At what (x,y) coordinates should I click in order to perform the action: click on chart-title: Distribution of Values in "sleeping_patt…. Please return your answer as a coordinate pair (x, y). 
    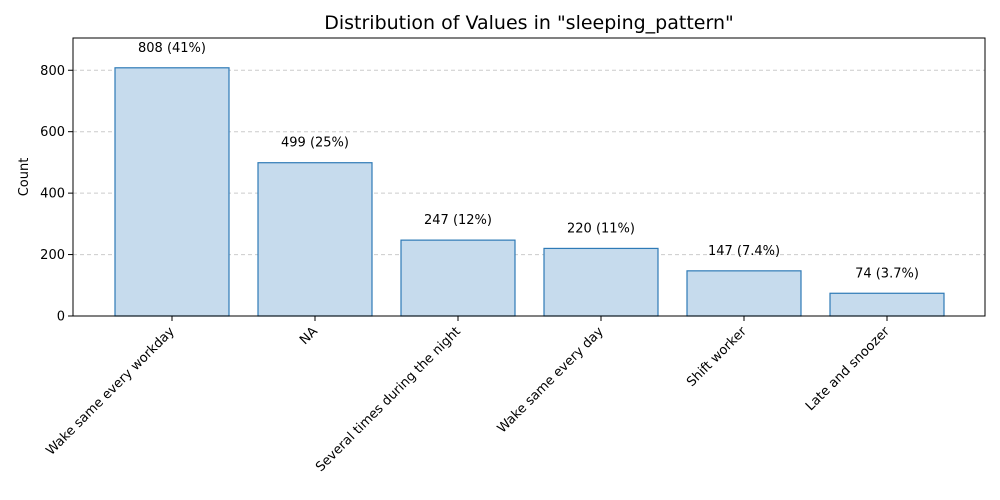
    Looking at the image, I should click on (529, 23).